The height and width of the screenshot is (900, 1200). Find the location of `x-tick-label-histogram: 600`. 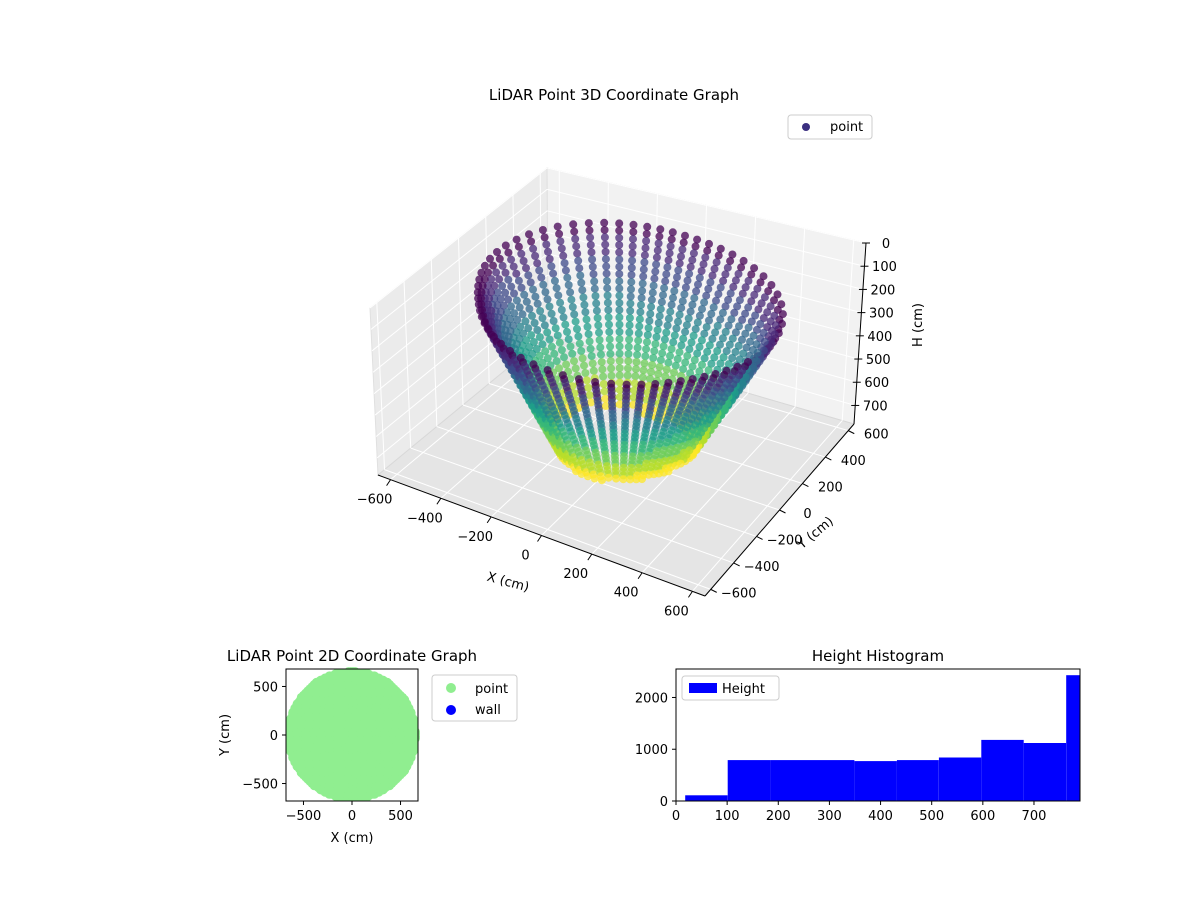

x-tick-label-histogram: 600 is located at coordinates (982, 816).